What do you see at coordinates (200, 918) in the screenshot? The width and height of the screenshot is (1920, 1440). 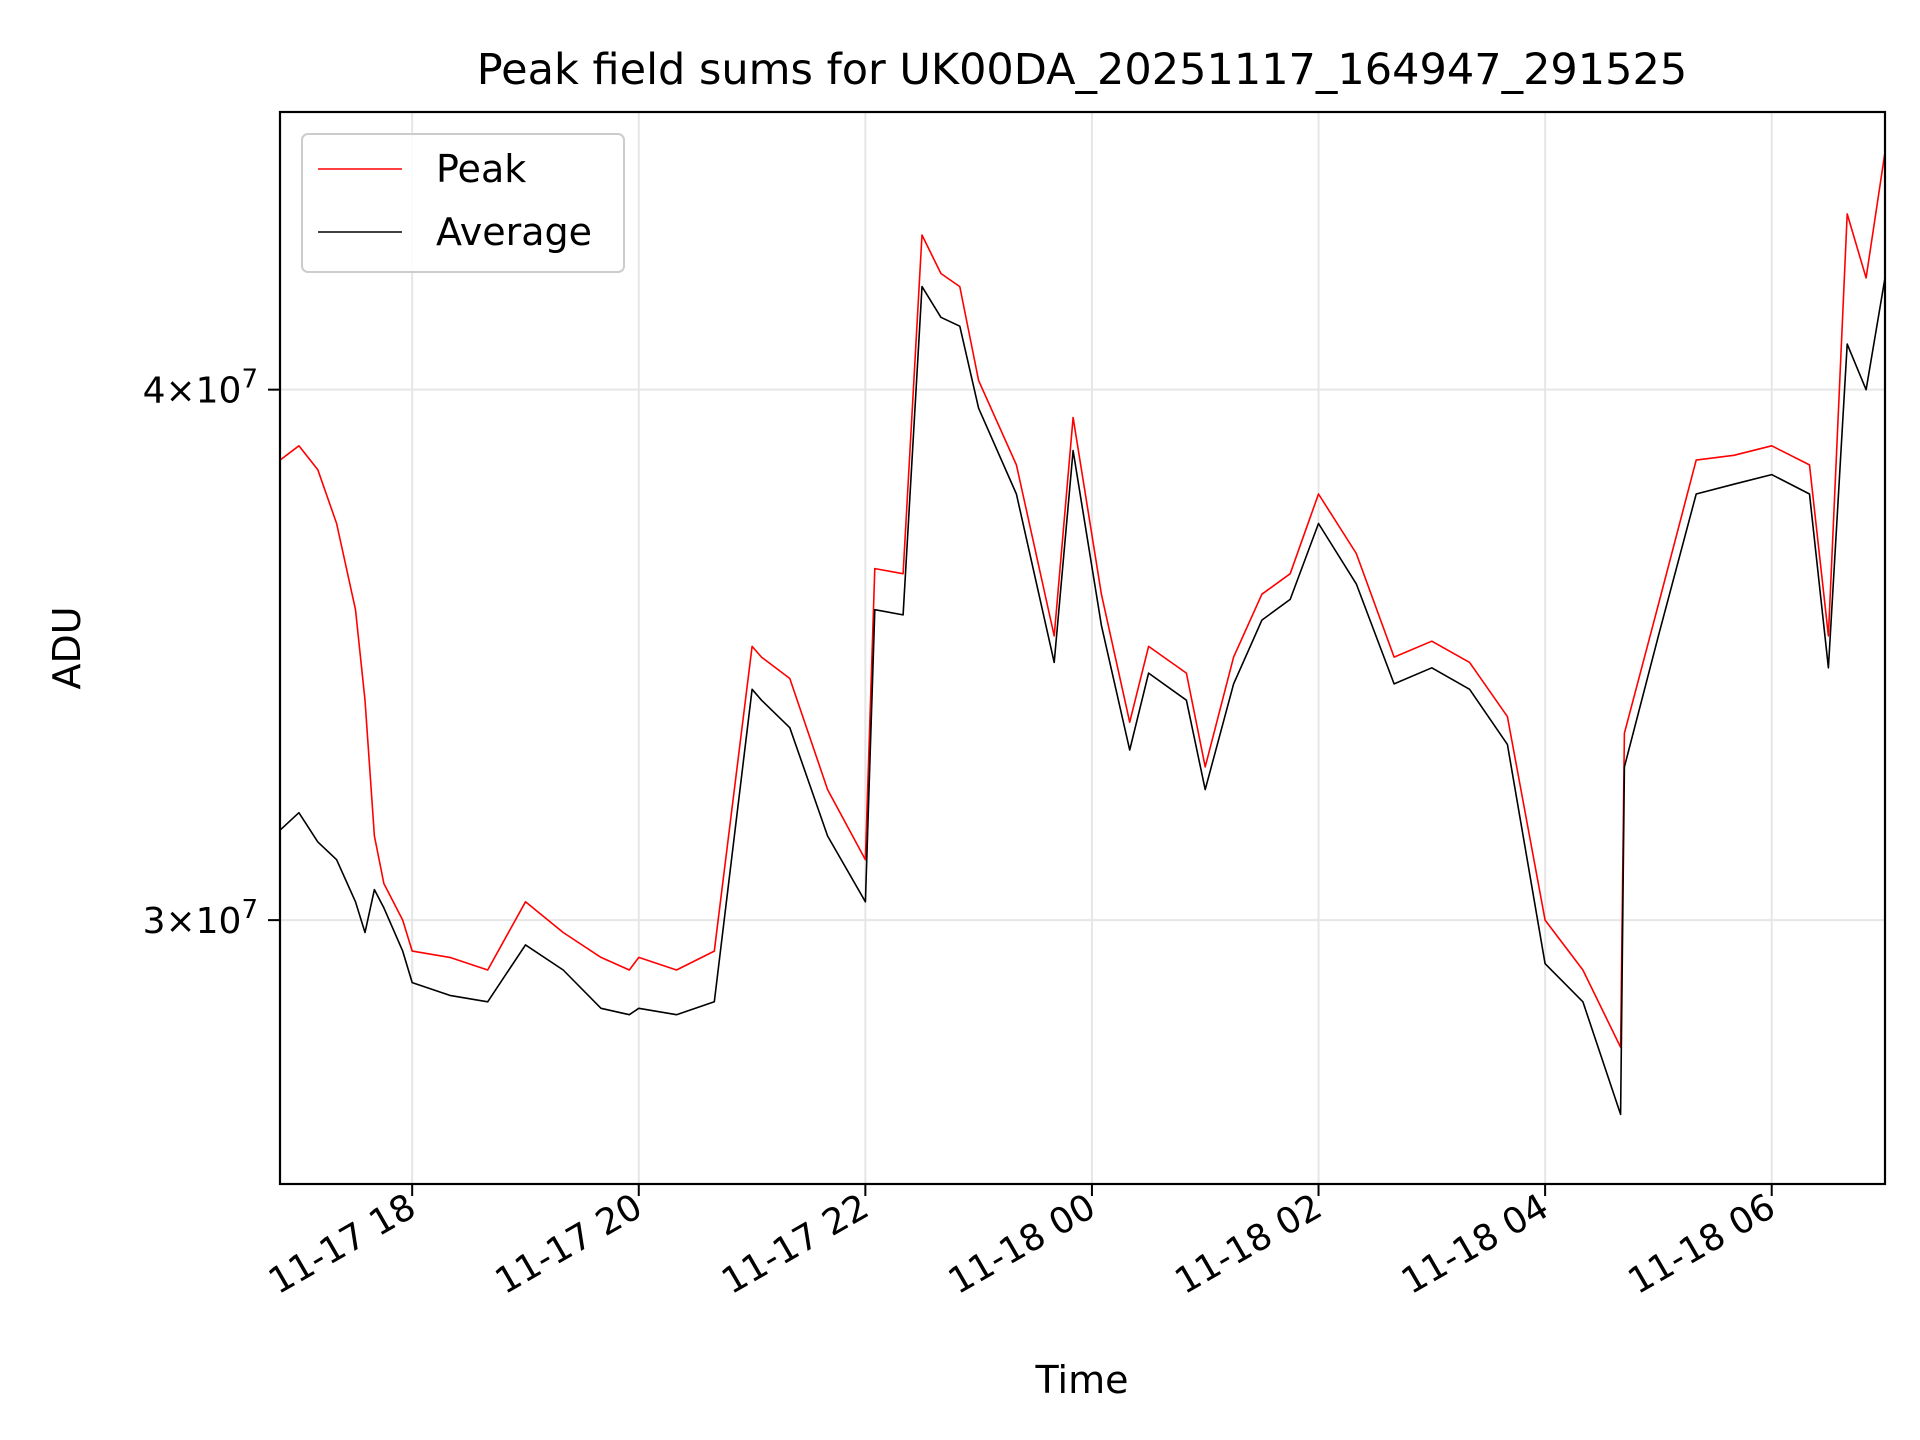 I see `y-tick-label: 3×107` at bounding box center [200, 918].